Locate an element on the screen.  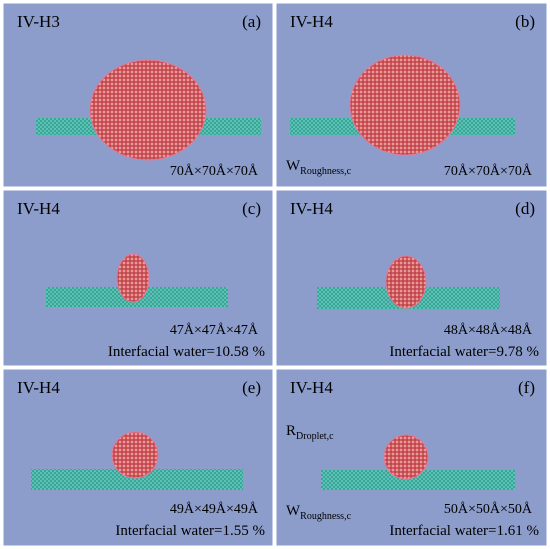
panel-tag: (c) is located at coordinates (251, 208).